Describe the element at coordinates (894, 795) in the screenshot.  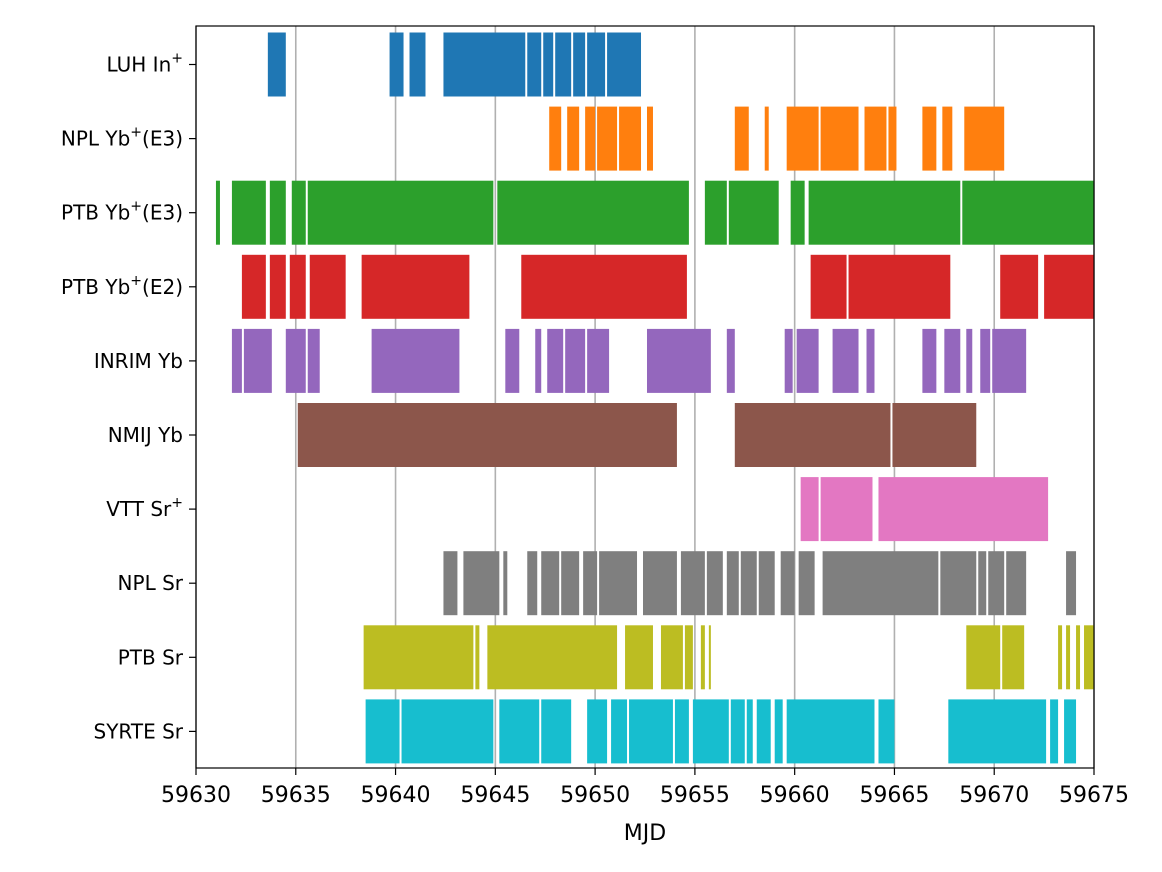
I see `x-tick-label: 59665` at that location.